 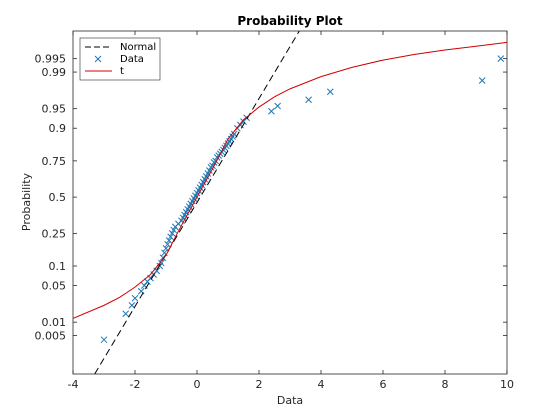 I want to click on y-tick-label: 0.995, so click(x=51, y=59).